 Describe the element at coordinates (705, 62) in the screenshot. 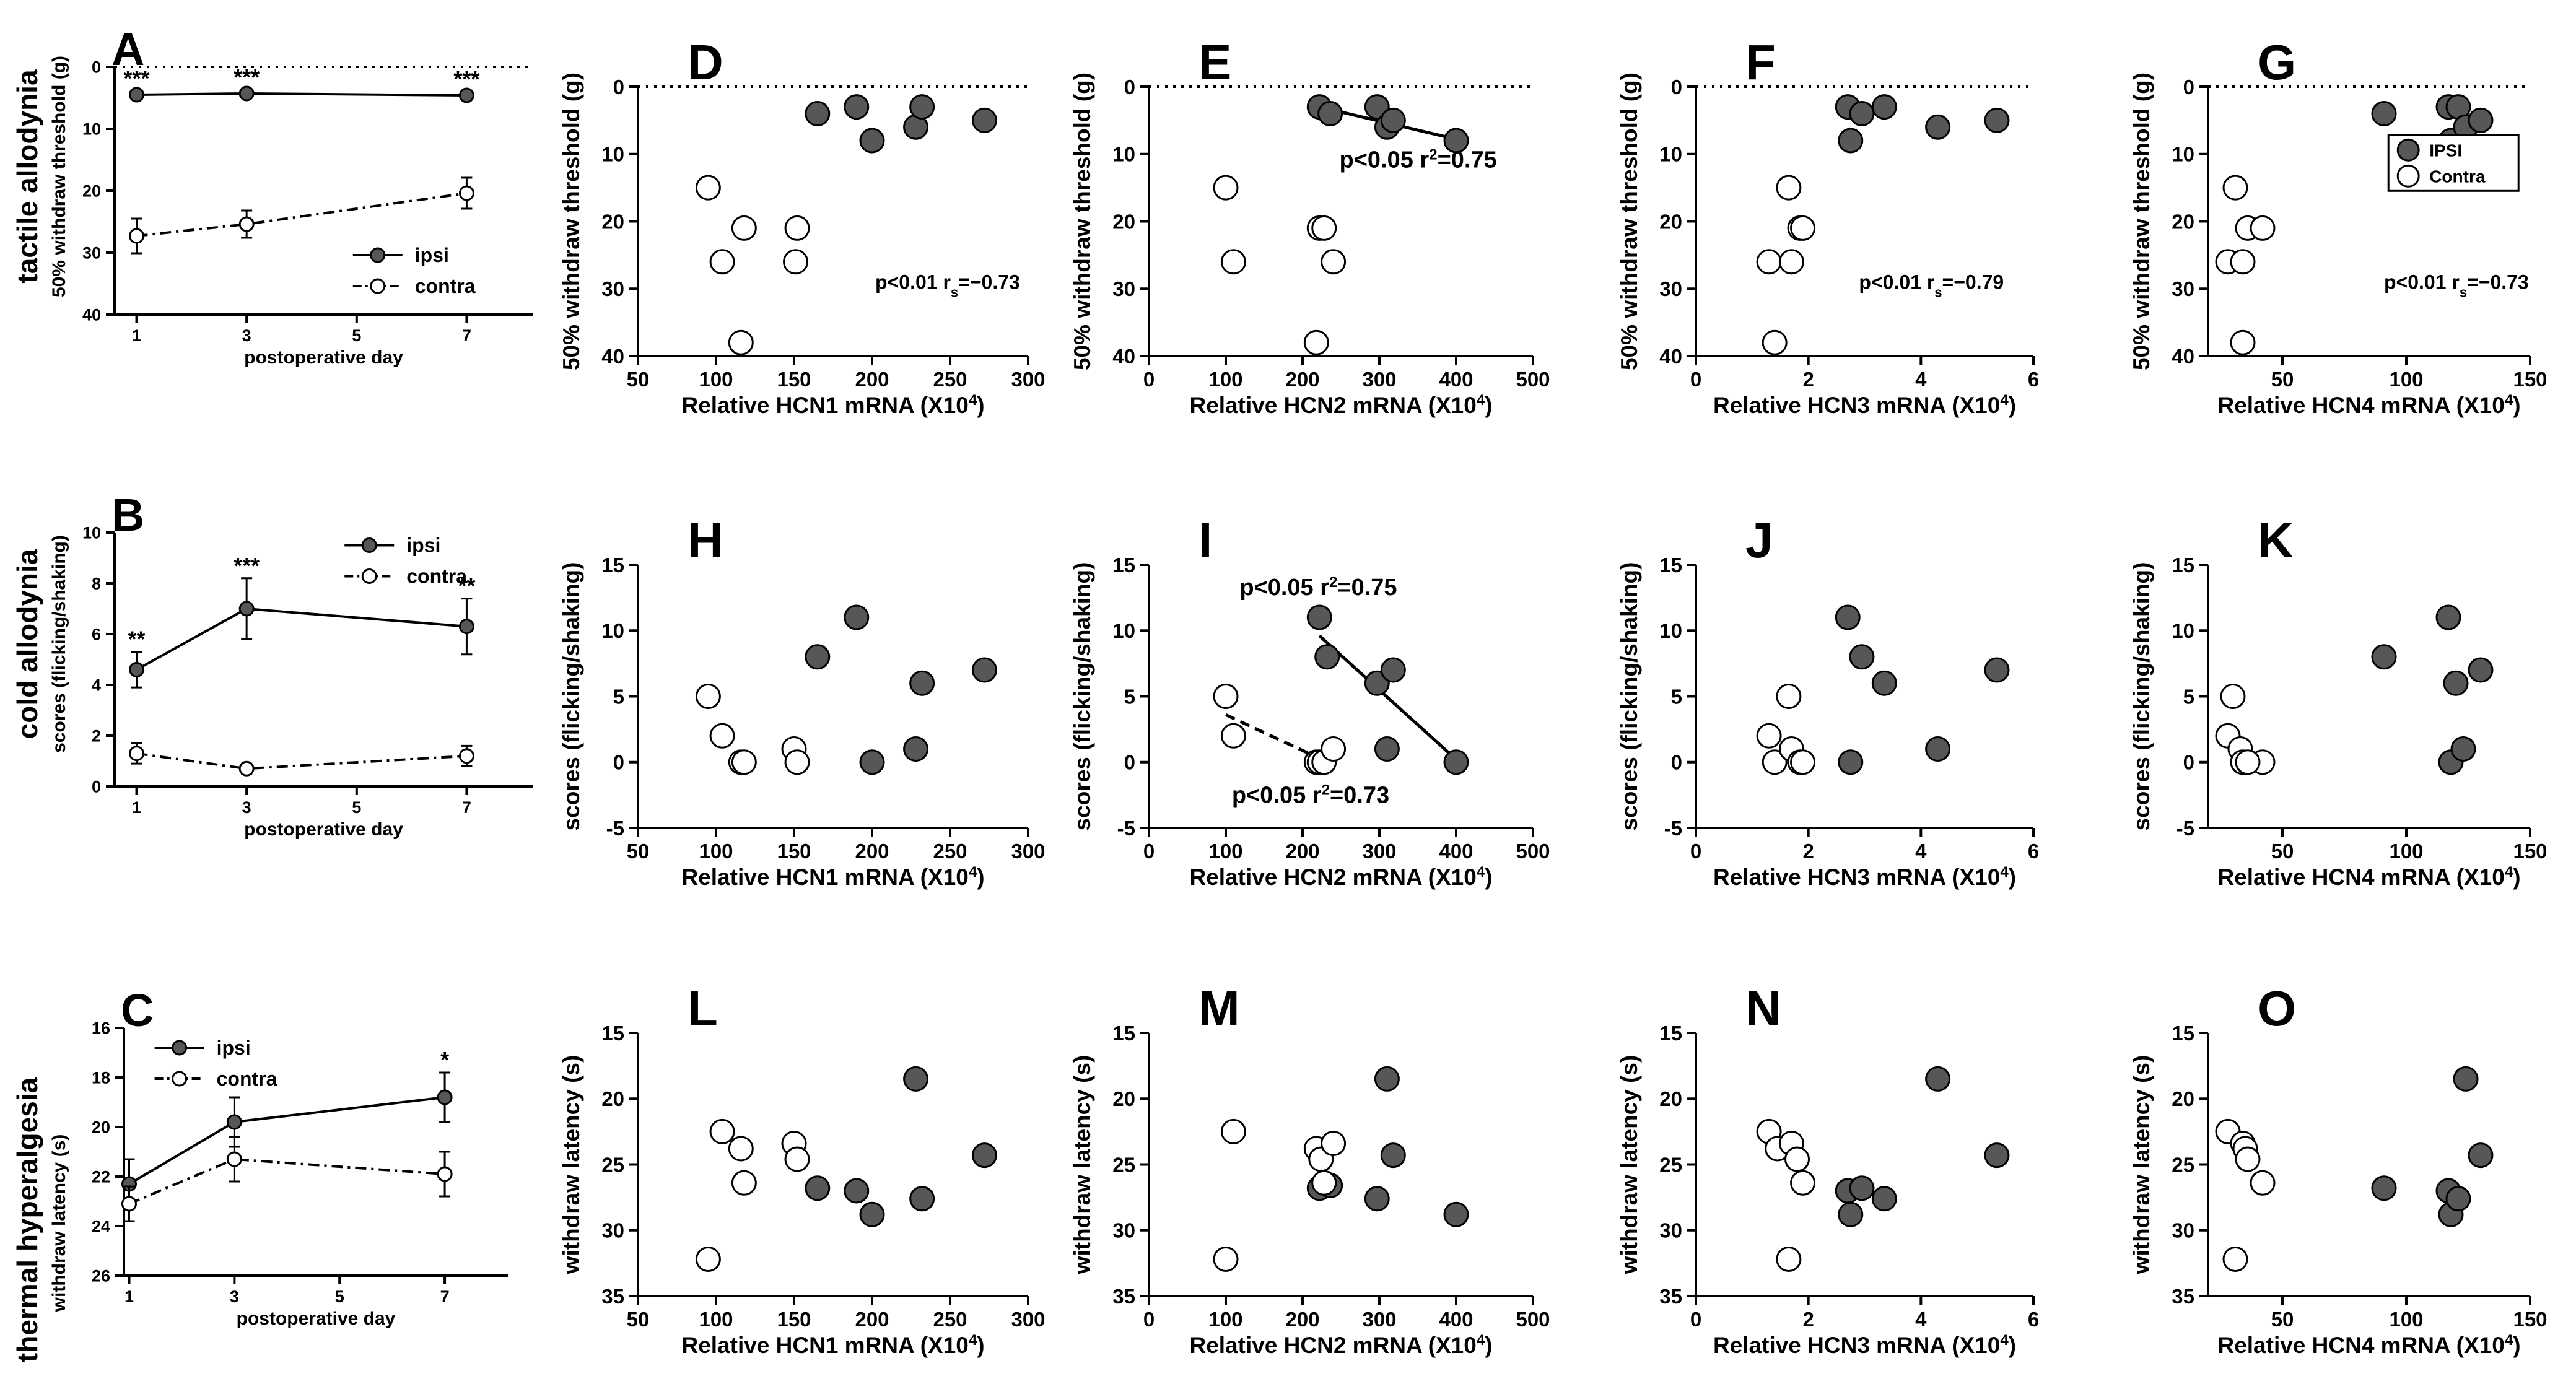

I see `panel-letter: D` at that location.